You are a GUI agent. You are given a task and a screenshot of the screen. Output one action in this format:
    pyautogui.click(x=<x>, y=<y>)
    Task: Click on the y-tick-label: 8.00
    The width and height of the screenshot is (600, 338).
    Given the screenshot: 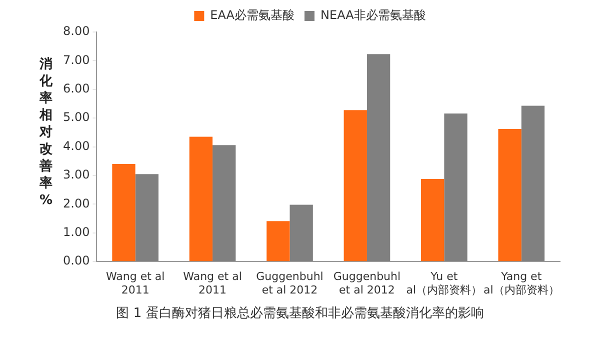 What is the action you would take?
    pyautogui.click(x=76, y=31)
    